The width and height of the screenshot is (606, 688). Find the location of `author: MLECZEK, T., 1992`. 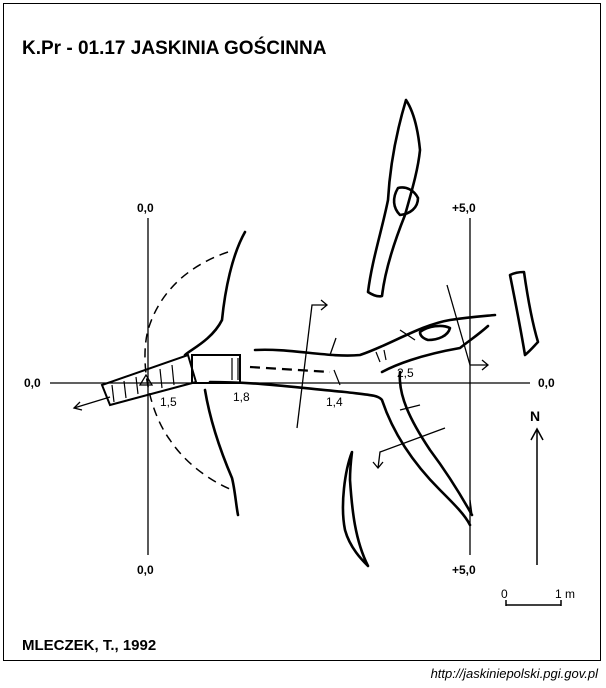

author: MLECZEK, T., 1992 is located at coordinates (89, 645).